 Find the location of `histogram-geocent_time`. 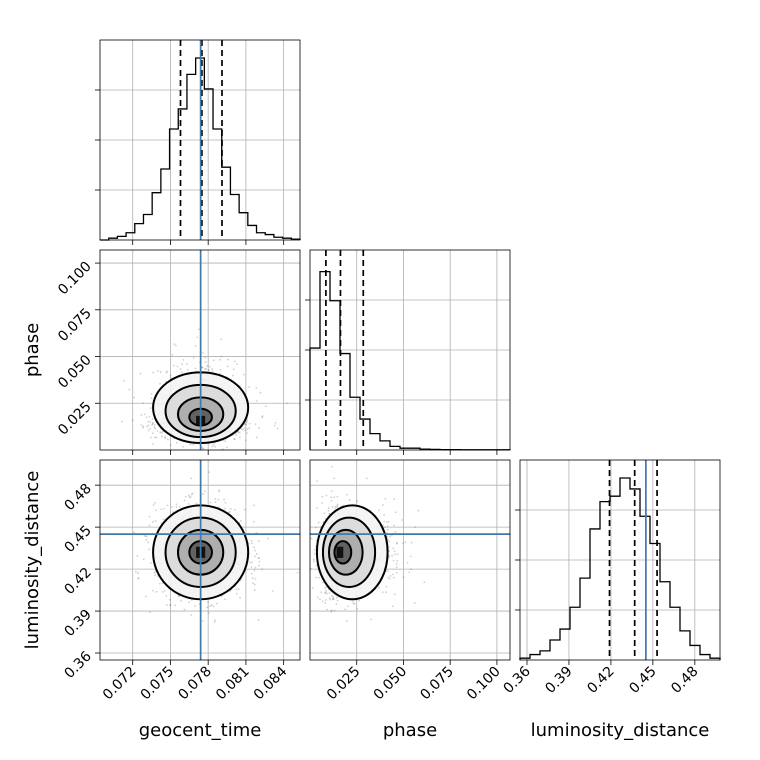

histogram-geocent_time is located at coordinates (200, 149).